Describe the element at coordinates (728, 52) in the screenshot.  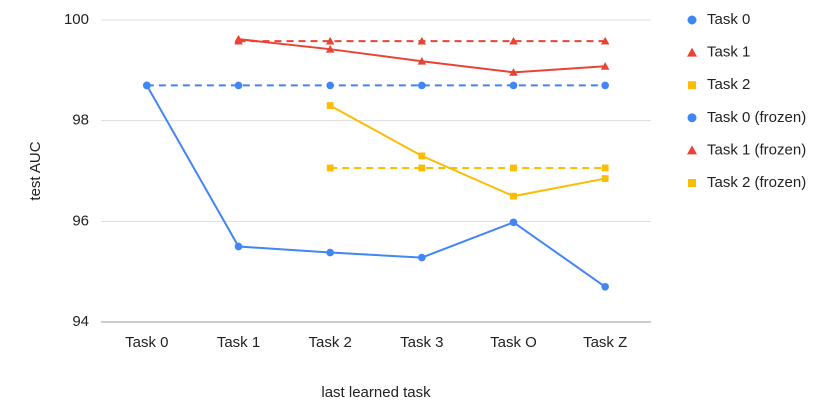
I see `legend-label: Task 1` at that location.